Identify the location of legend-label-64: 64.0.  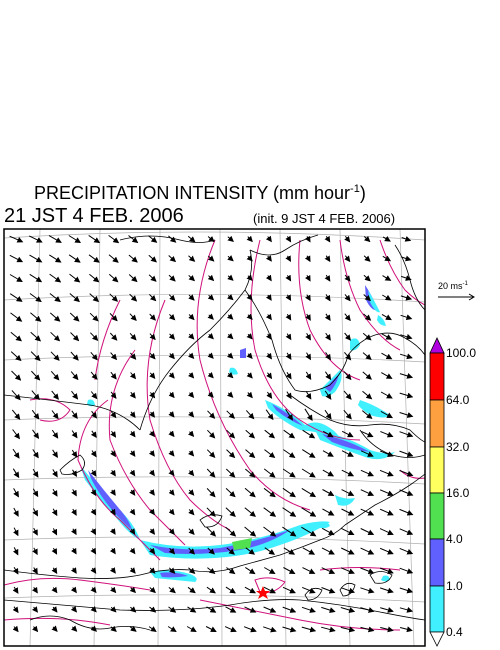
(458, 400).